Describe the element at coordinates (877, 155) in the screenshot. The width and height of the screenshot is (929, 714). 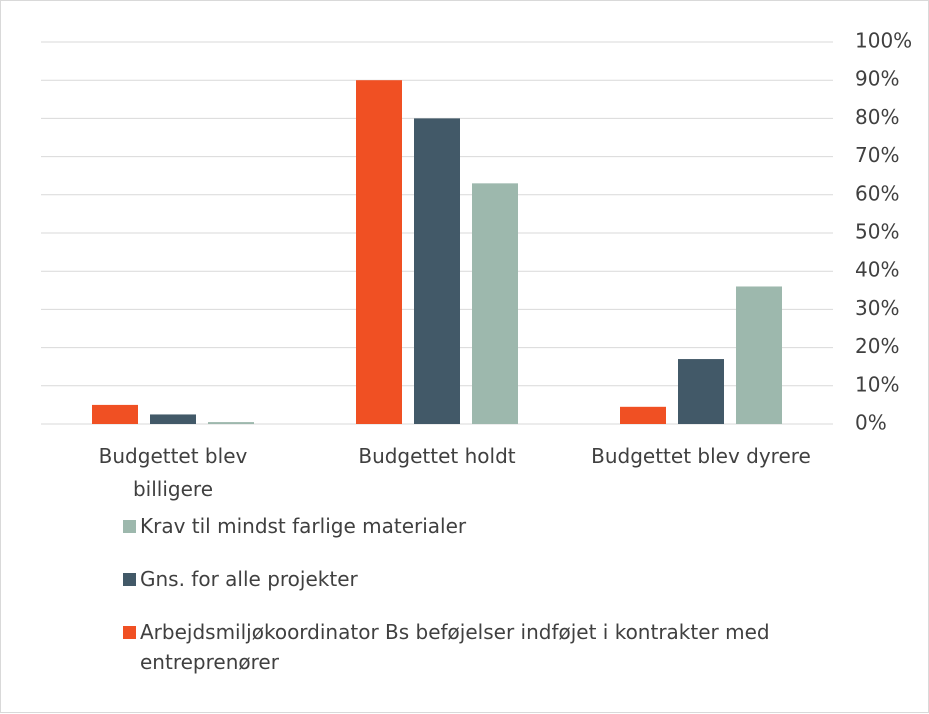
I see `y-tick-label: 70%` at that location.